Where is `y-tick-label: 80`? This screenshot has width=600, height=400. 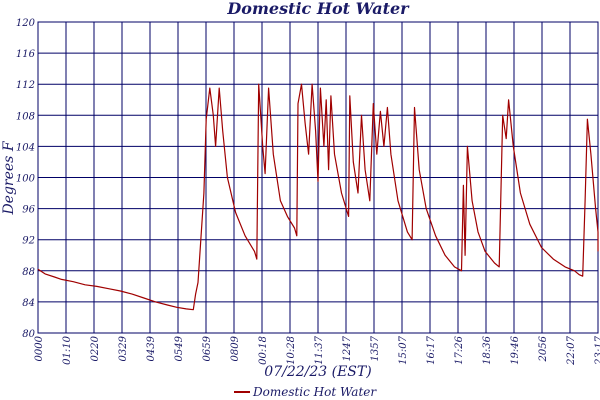 y-tick-label: 80 is located at coordinates (28, 334).